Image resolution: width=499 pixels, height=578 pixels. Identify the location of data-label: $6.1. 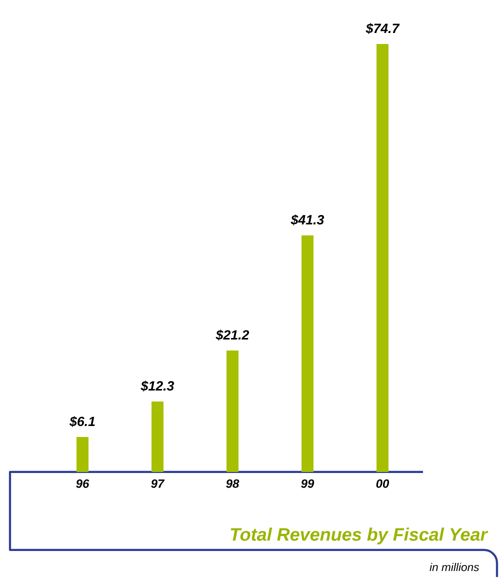
(82, 421).